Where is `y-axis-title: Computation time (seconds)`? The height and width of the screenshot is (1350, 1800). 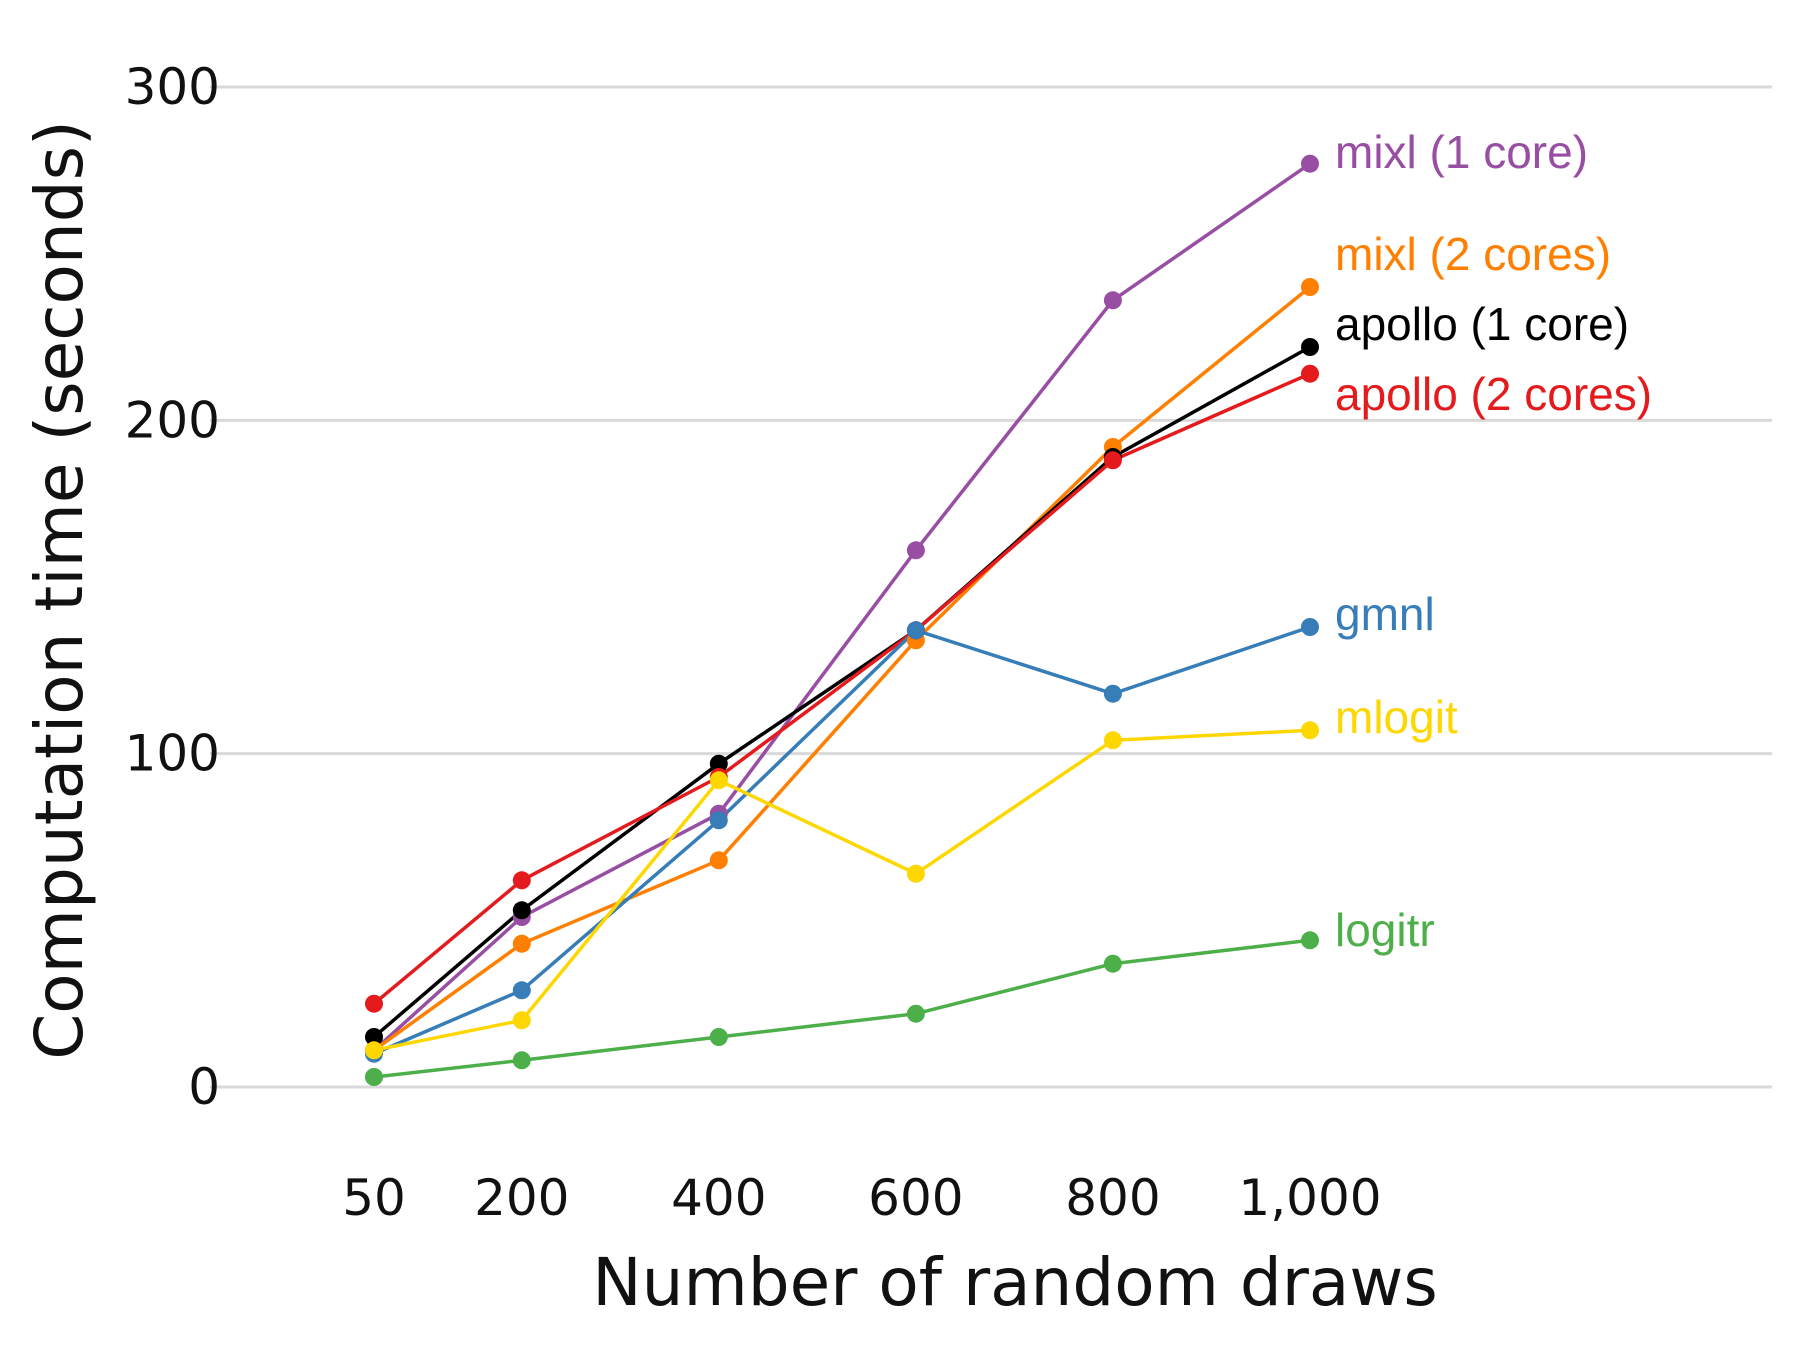 y-axis-title: Computation time (seconds) is located at coordinates (59, 590).